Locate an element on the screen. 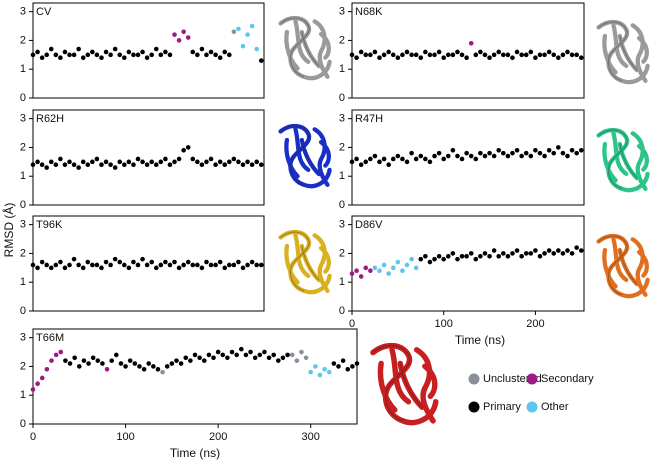 Image resolution: width=669 pixels, height=466 pixels. panel-label: R47H is located at coordinates (369, 119).